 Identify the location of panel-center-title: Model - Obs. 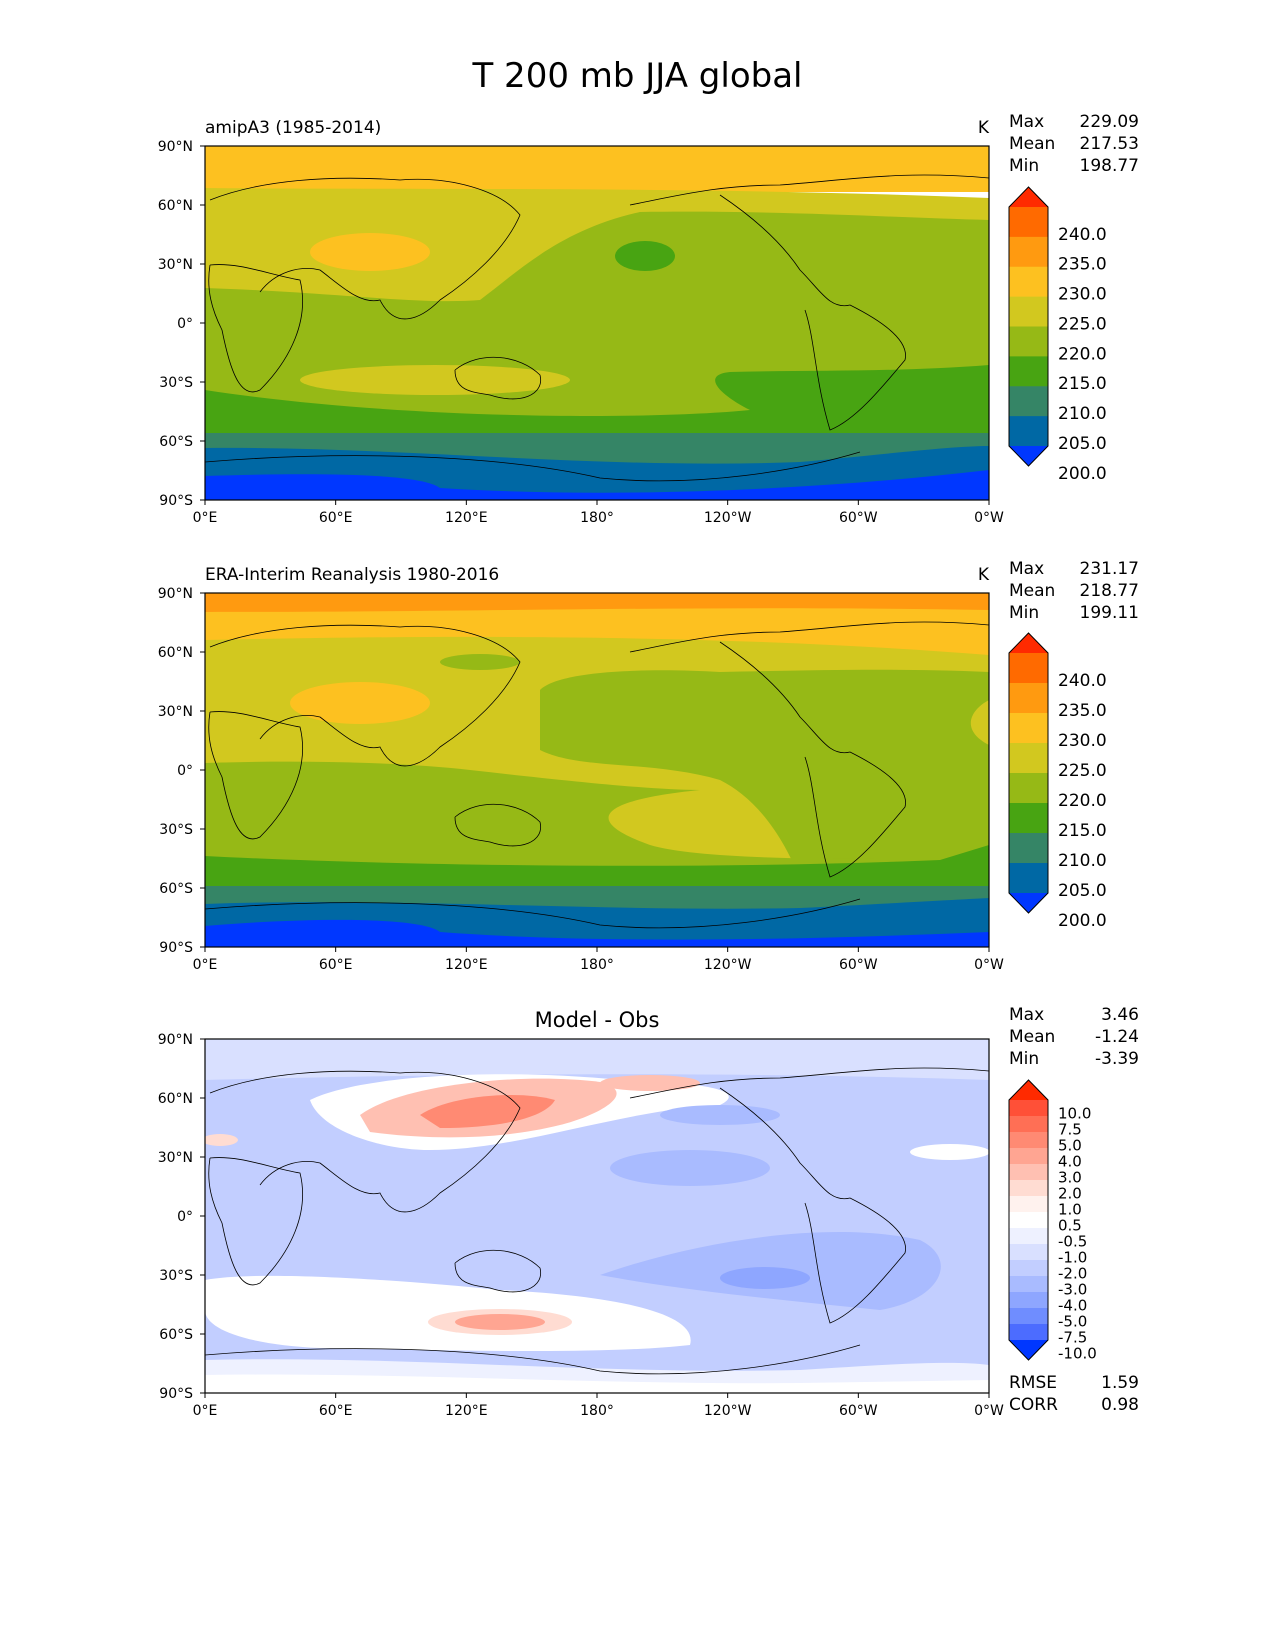
(597, 1020).